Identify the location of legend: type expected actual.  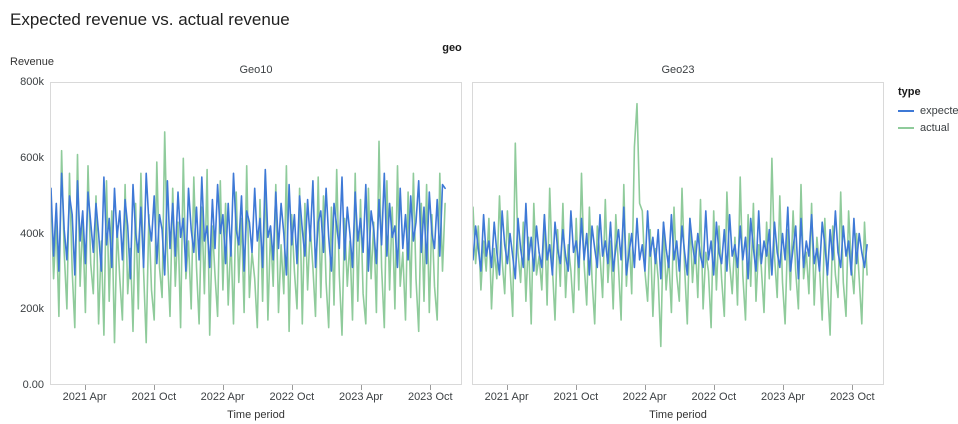
(928, 97).